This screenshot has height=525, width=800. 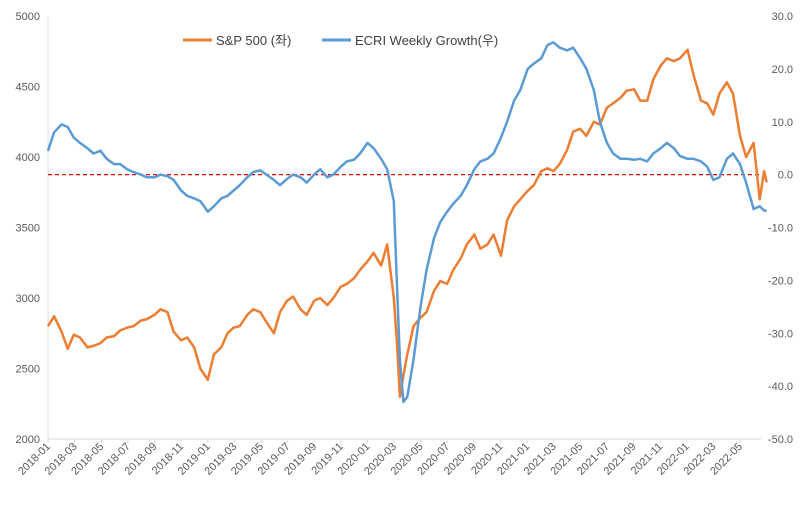 What do you see at coordinates (28, 88) in the screenshot?
I see `y-left-tick-label: 4500` at bounding box center [28, 88].